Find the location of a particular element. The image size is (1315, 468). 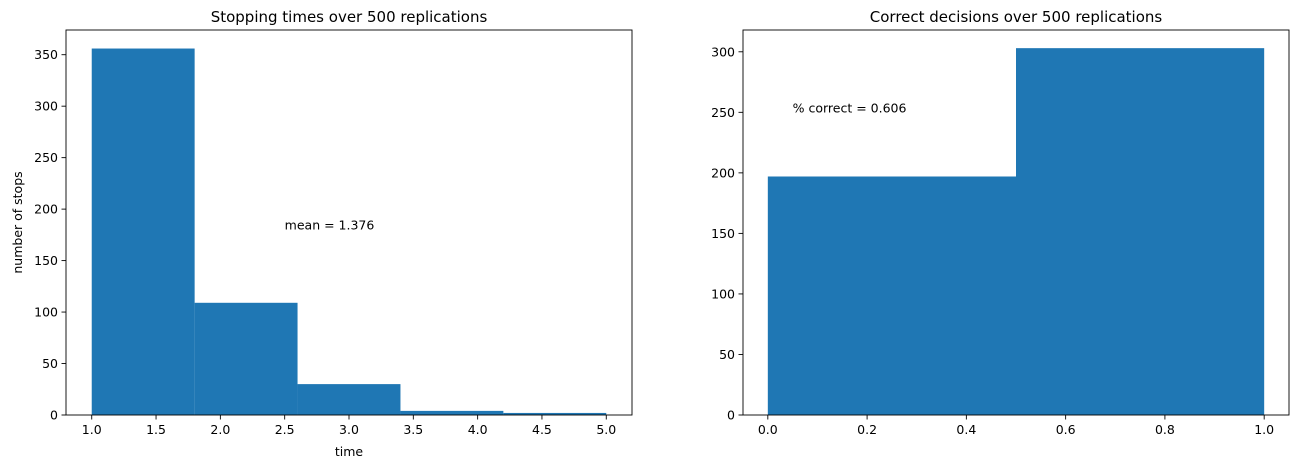

x-tick-label: 3.5 is located at coordinates (413, 429).